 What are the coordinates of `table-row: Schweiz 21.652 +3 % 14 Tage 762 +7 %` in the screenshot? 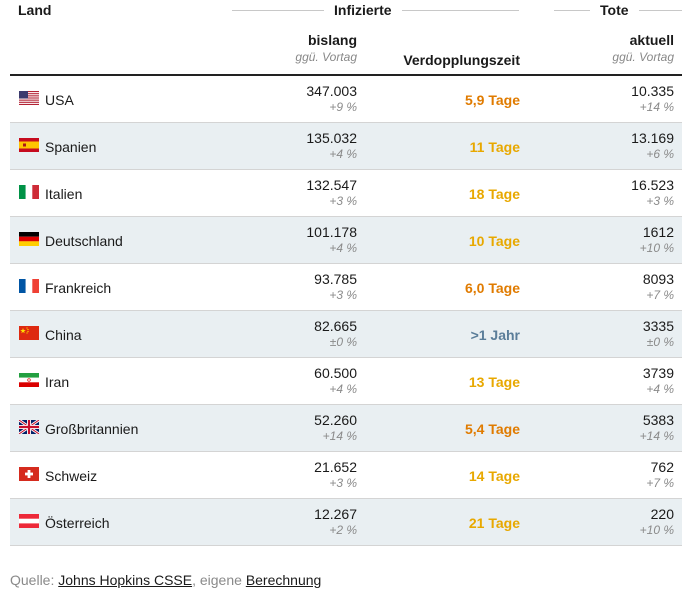 It's located at (346, 475).